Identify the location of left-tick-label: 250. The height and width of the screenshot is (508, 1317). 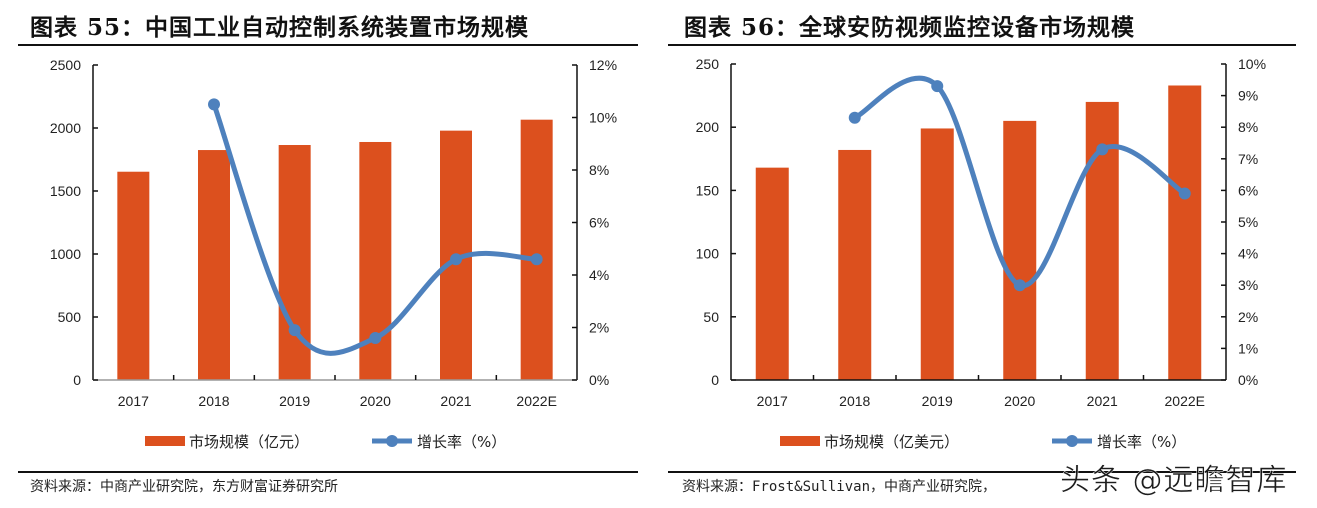
(708, 64).